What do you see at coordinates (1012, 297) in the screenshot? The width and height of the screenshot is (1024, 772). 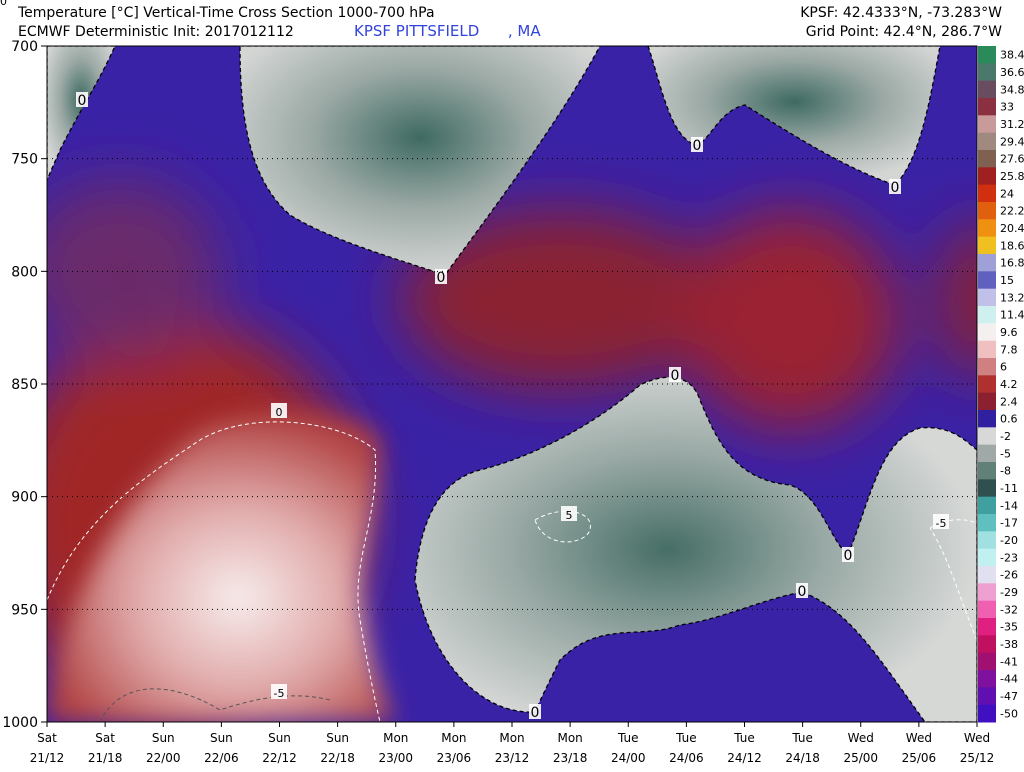 I see `colorbar-label: 13.2` at bounding box center [1012, 297].